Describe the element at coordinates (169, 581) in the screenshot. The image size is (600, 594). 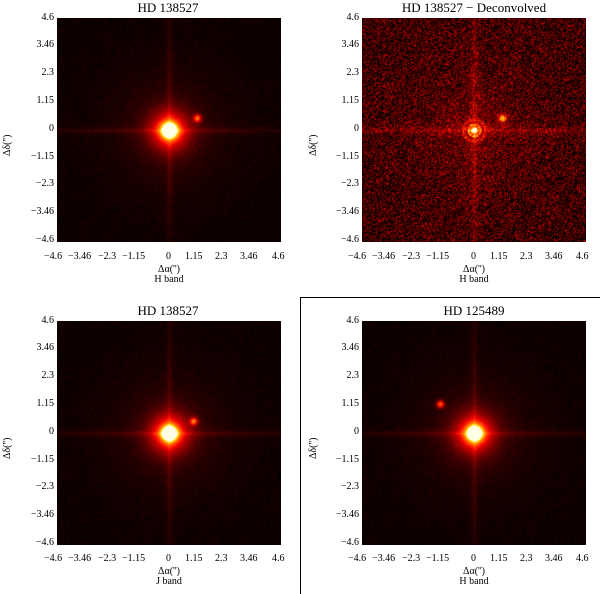
I see `band-label: J band` at that location.